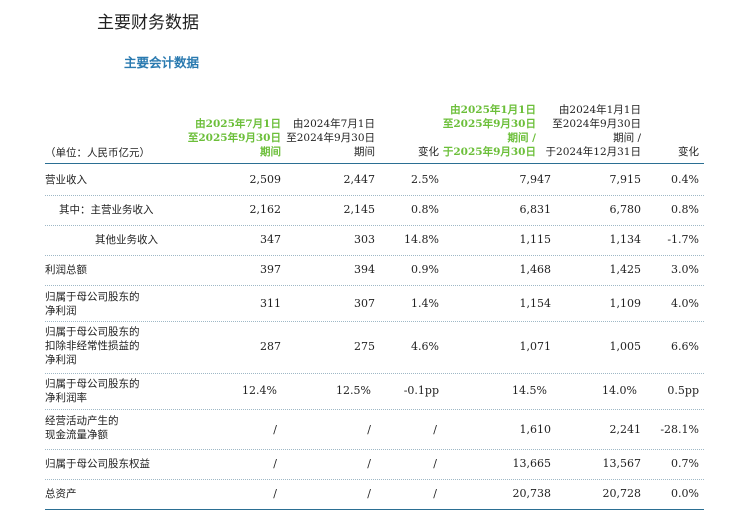 This screenshot has width=747, height=527. What do you see at coordinates (364, 346) in the screenshot?
I see `cell-value: 275` at bounding box center [364, 346].